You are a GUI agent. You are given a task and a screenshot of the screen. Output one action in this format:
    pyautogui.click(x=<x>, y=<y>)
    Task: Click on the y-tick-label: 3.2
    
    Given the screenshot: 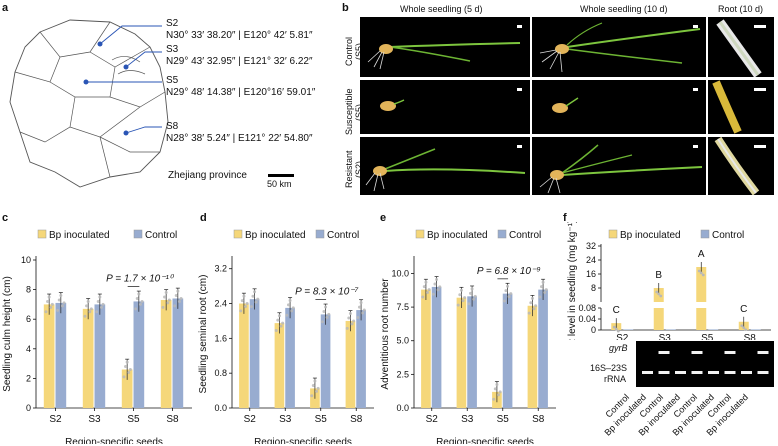 What is the action you would take?
    pyautogui.click(x=220, y=269)
    